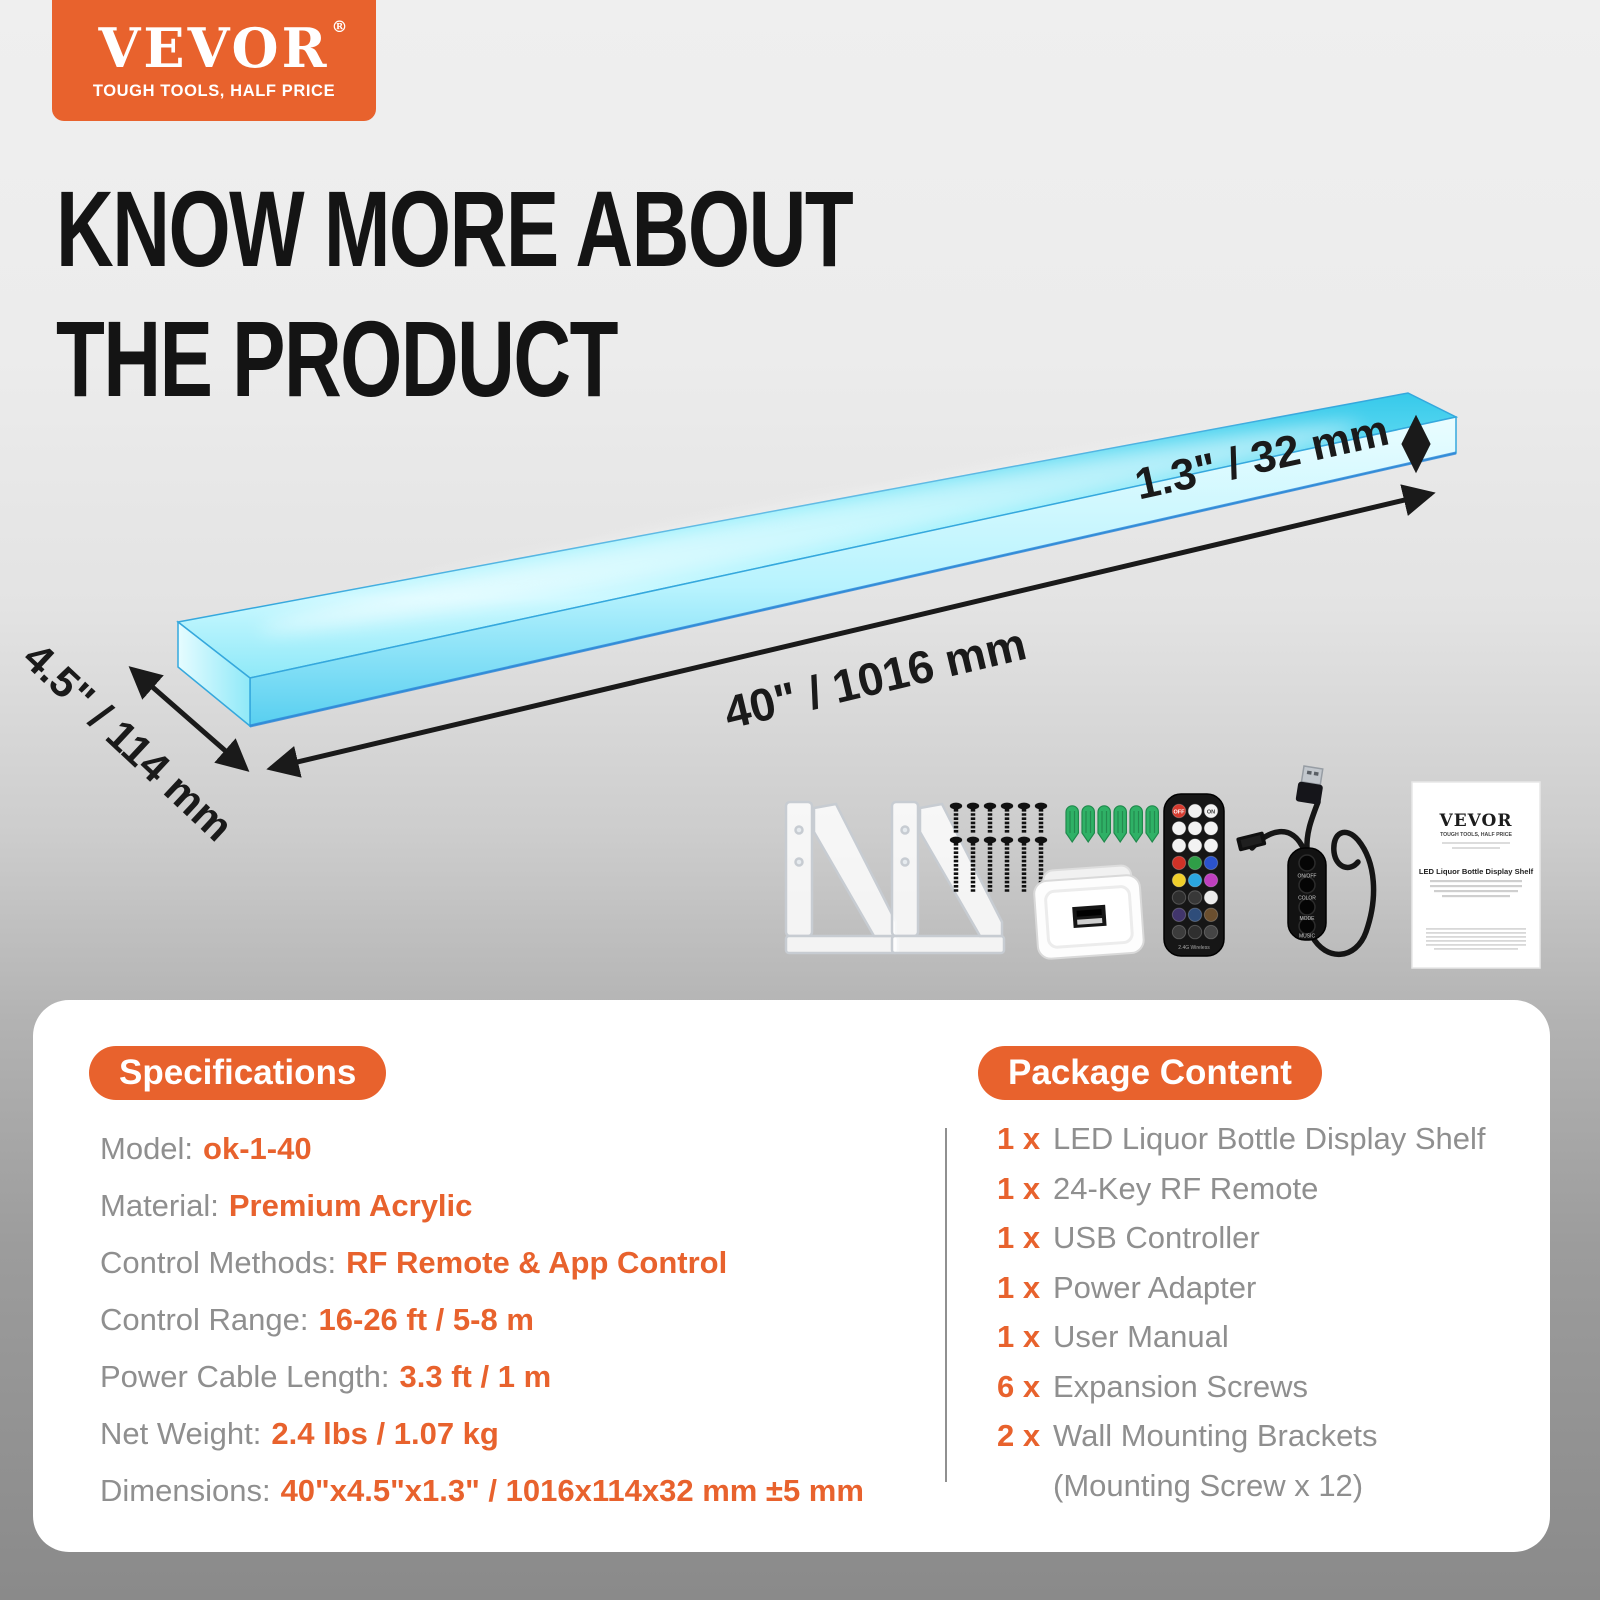 This screenshot has width=1600, height=1600. I want to click on item-quantity: 6 x, so click(1019, 1386).